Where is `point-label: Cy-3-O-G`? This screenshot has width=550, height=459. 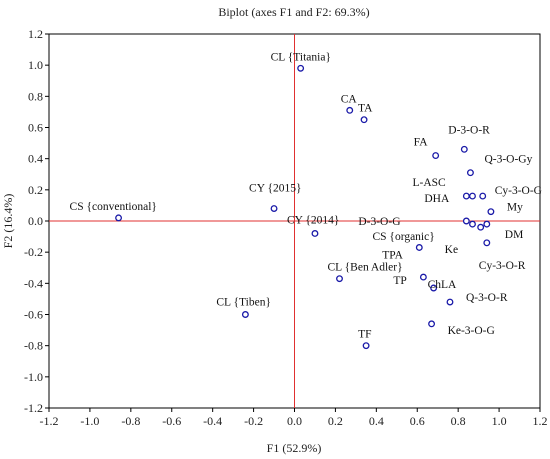 point-label: Cy-3-O-G is located at coordinates (518, 191).